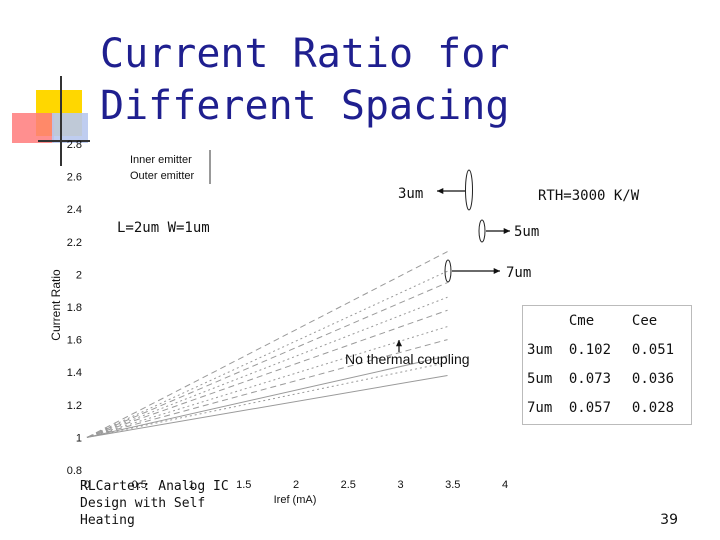 This screenshot has width=720, height=540. What do you see at coordinates (74, 243) in the screenshot?
I see `y-tick-label: 2.2` at bounding box center [74, 243].